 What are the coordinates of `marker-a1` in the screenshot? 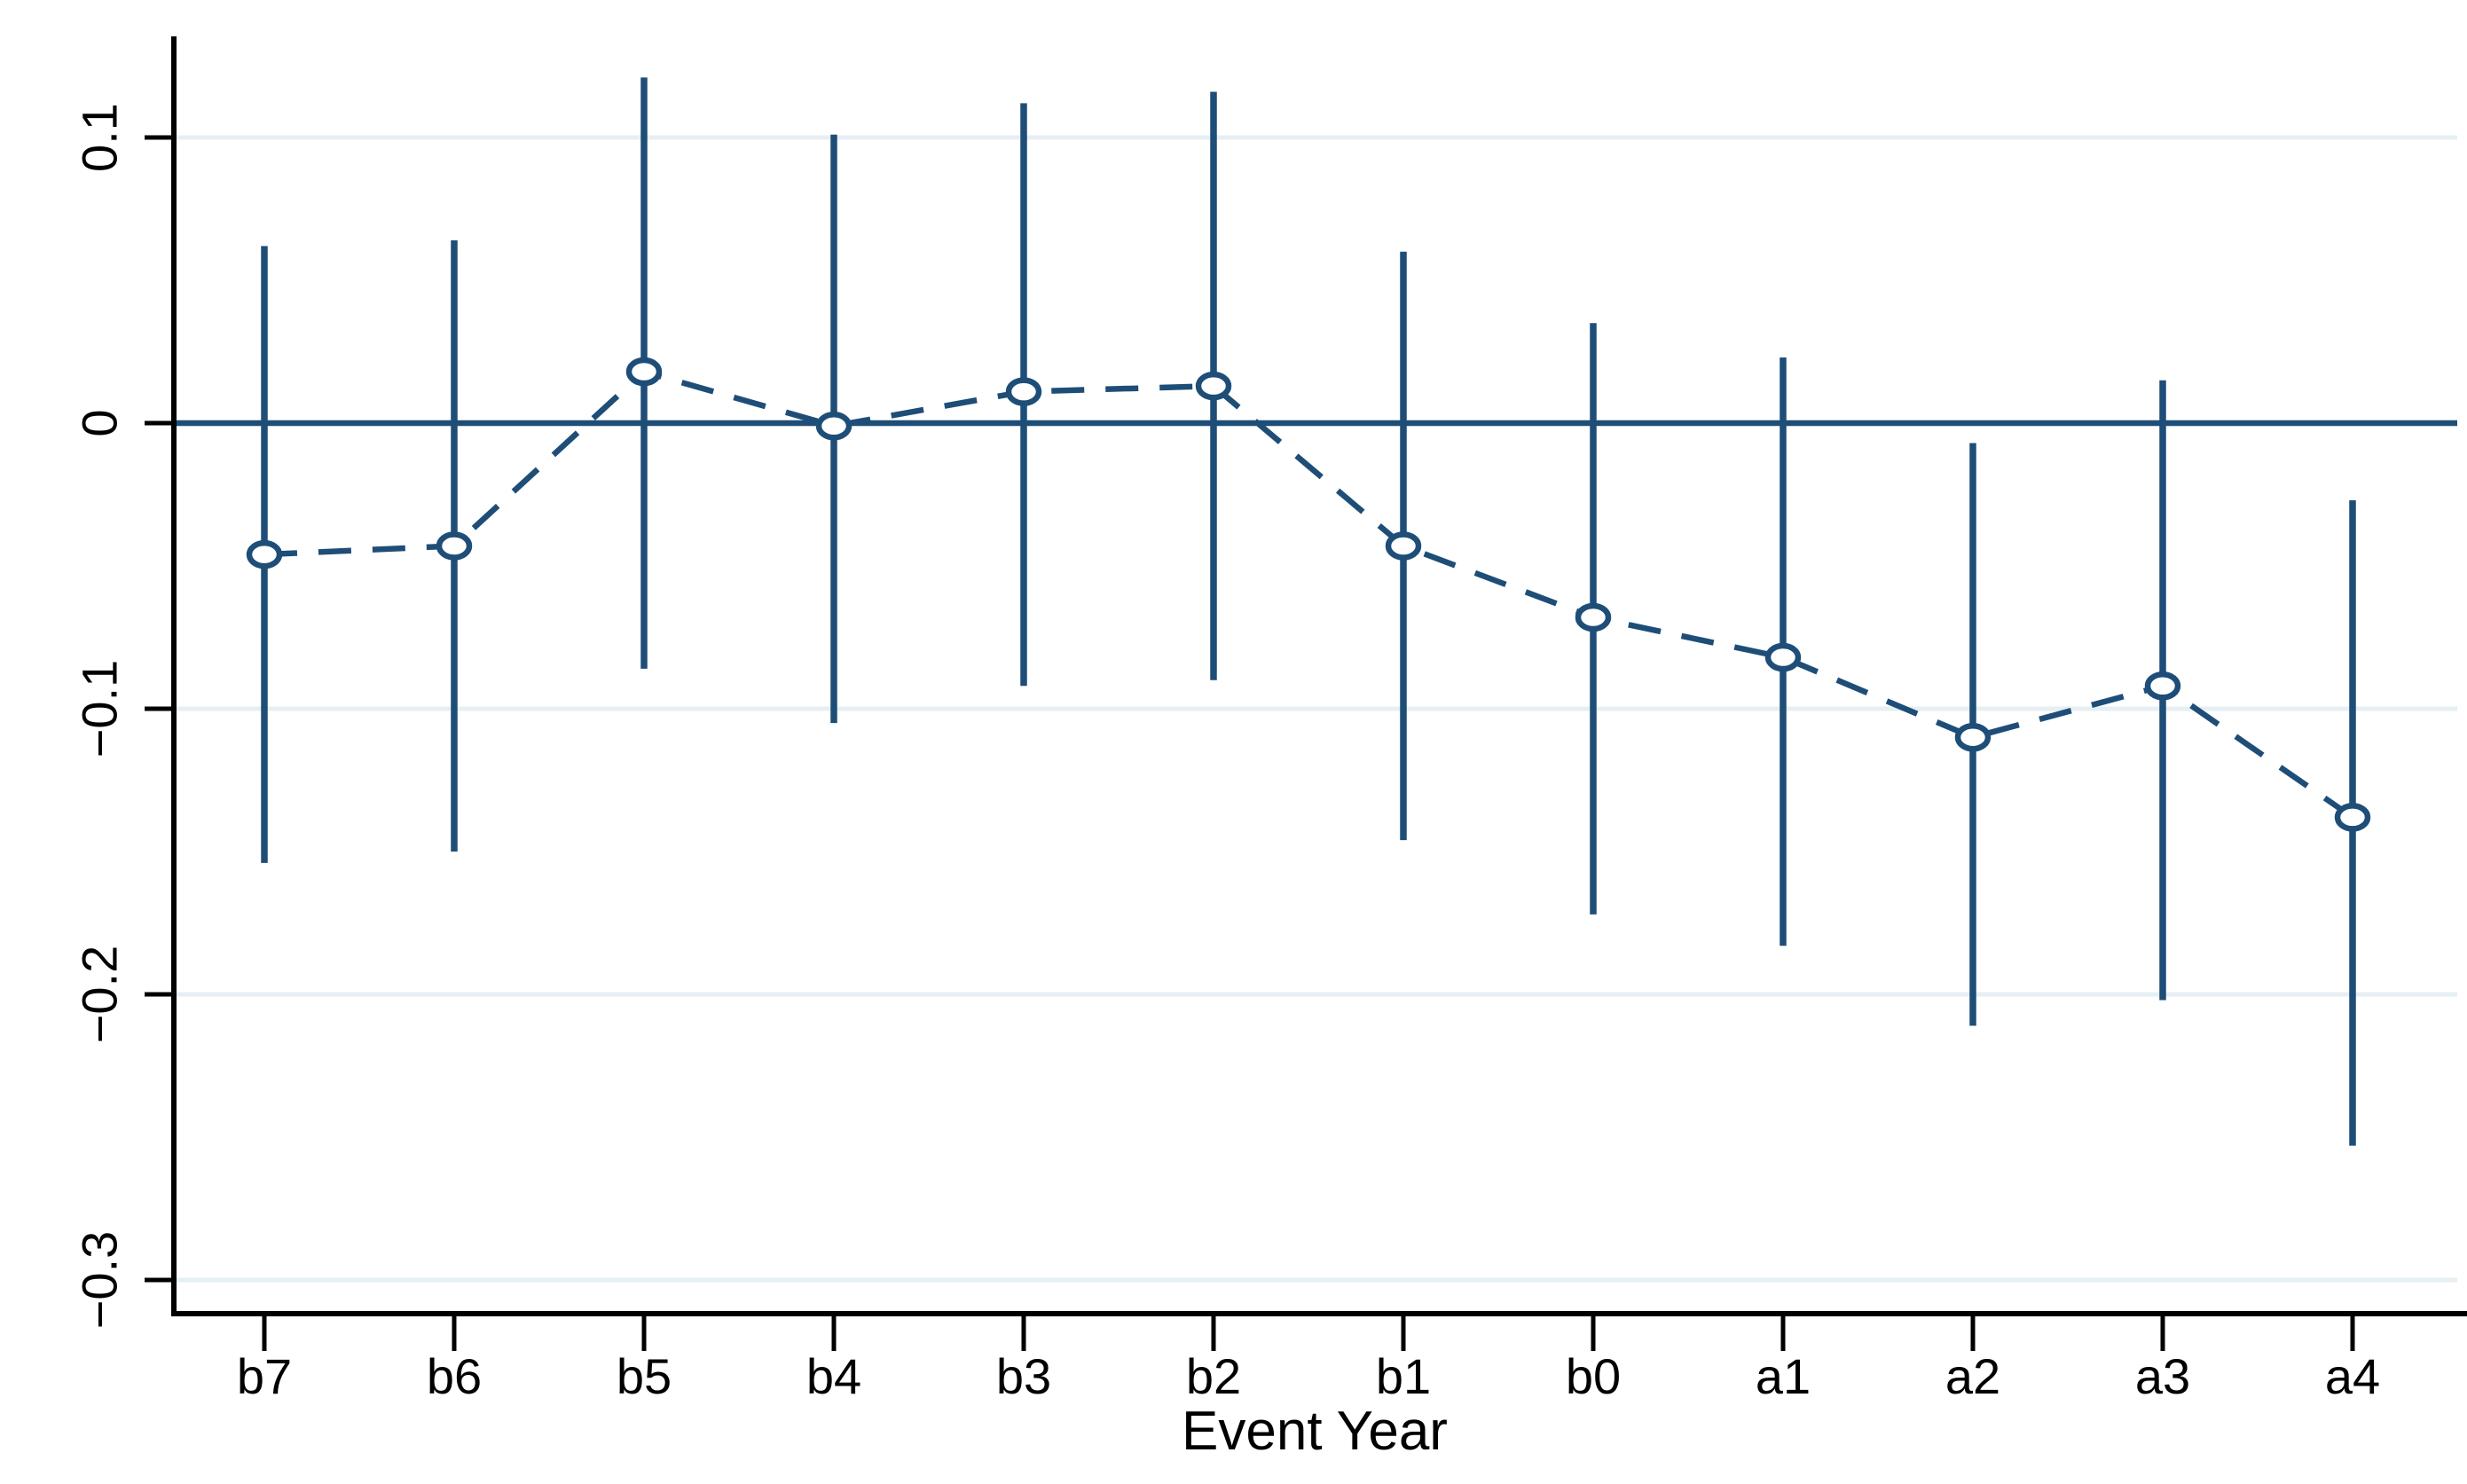 It's located at (1783, 657).